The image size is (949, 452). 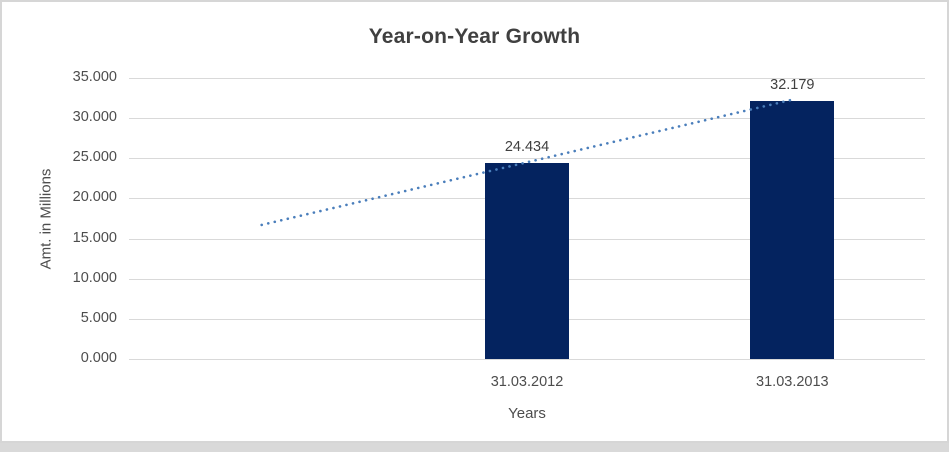 I want to click on y-tick-label: 15.000, so click(x=94, y=237).